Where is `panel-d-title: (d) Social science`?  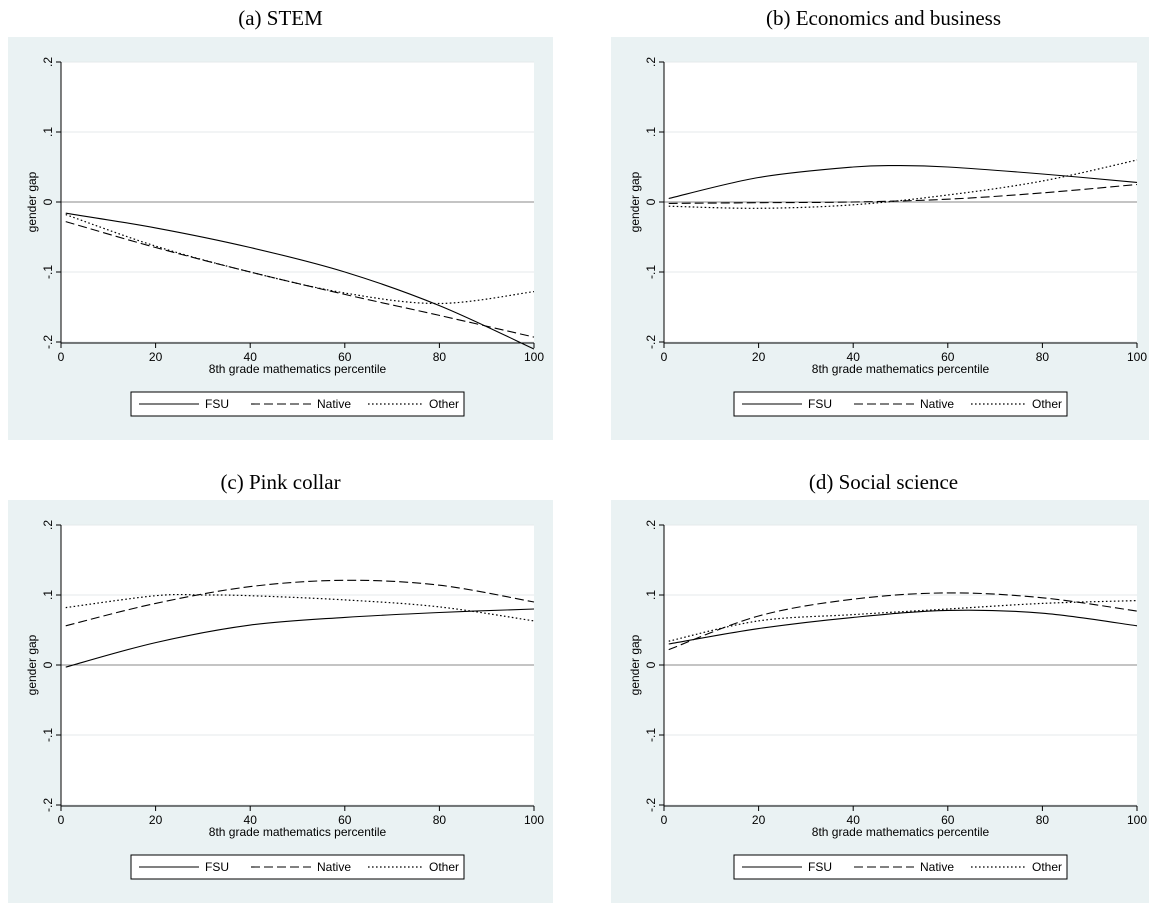
panel-d-title: (d) Social science is located at coordinates (883, 482).